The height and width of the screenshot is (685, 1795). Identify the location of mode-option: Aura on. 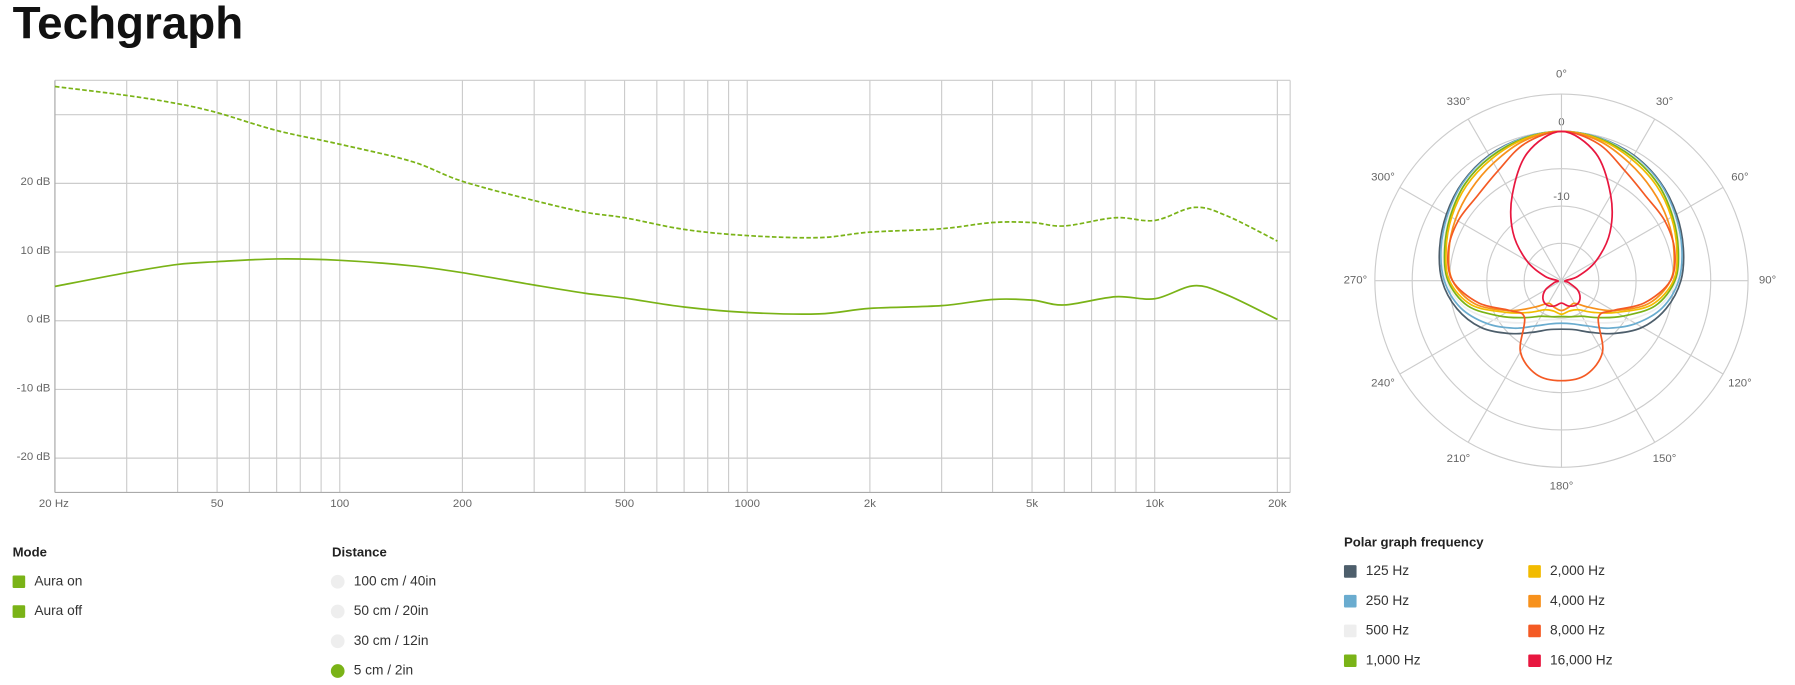
(58, 580).